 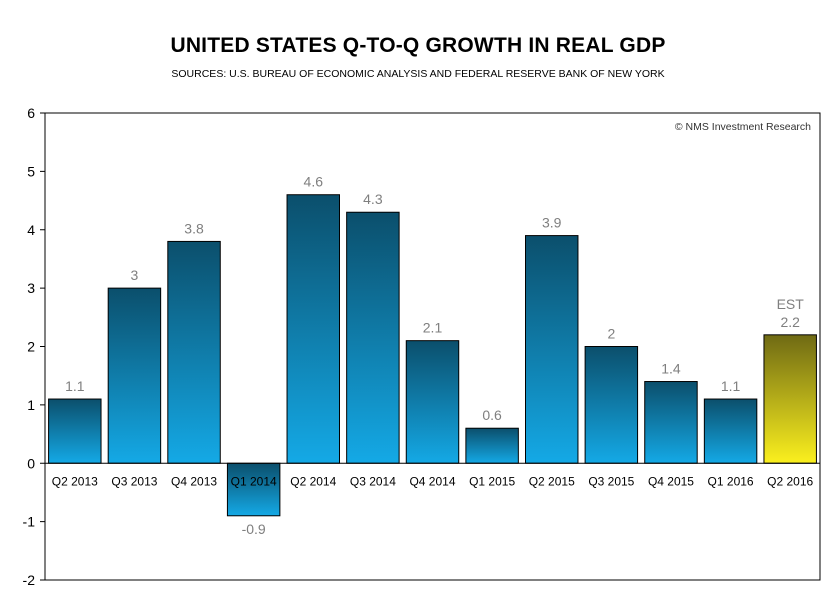 What do you see at coordinates (433, 328) in the screenshot?
I see `data-label: 2.1` at bounding box center [433, 328].